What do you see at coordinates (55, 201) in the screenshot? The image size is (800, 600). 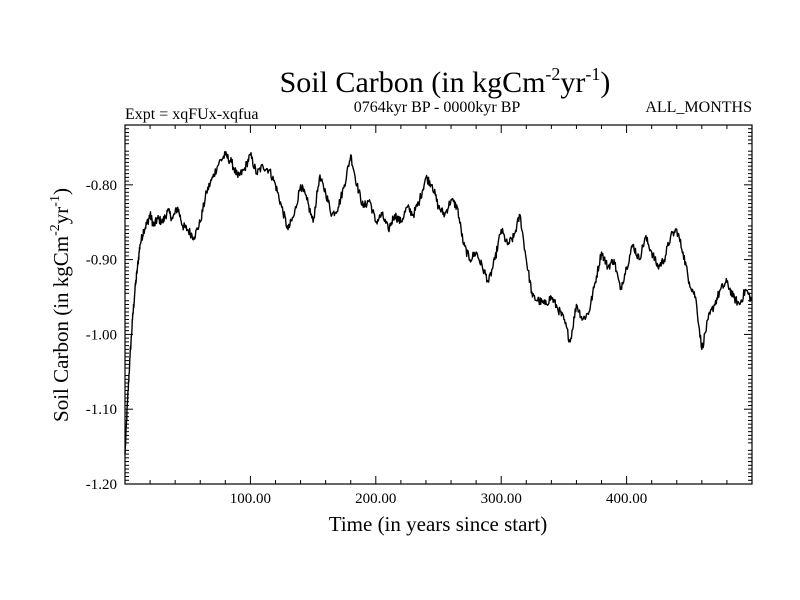 I see `ylabel-sup-2: -1` at bounding box center [55, 201].